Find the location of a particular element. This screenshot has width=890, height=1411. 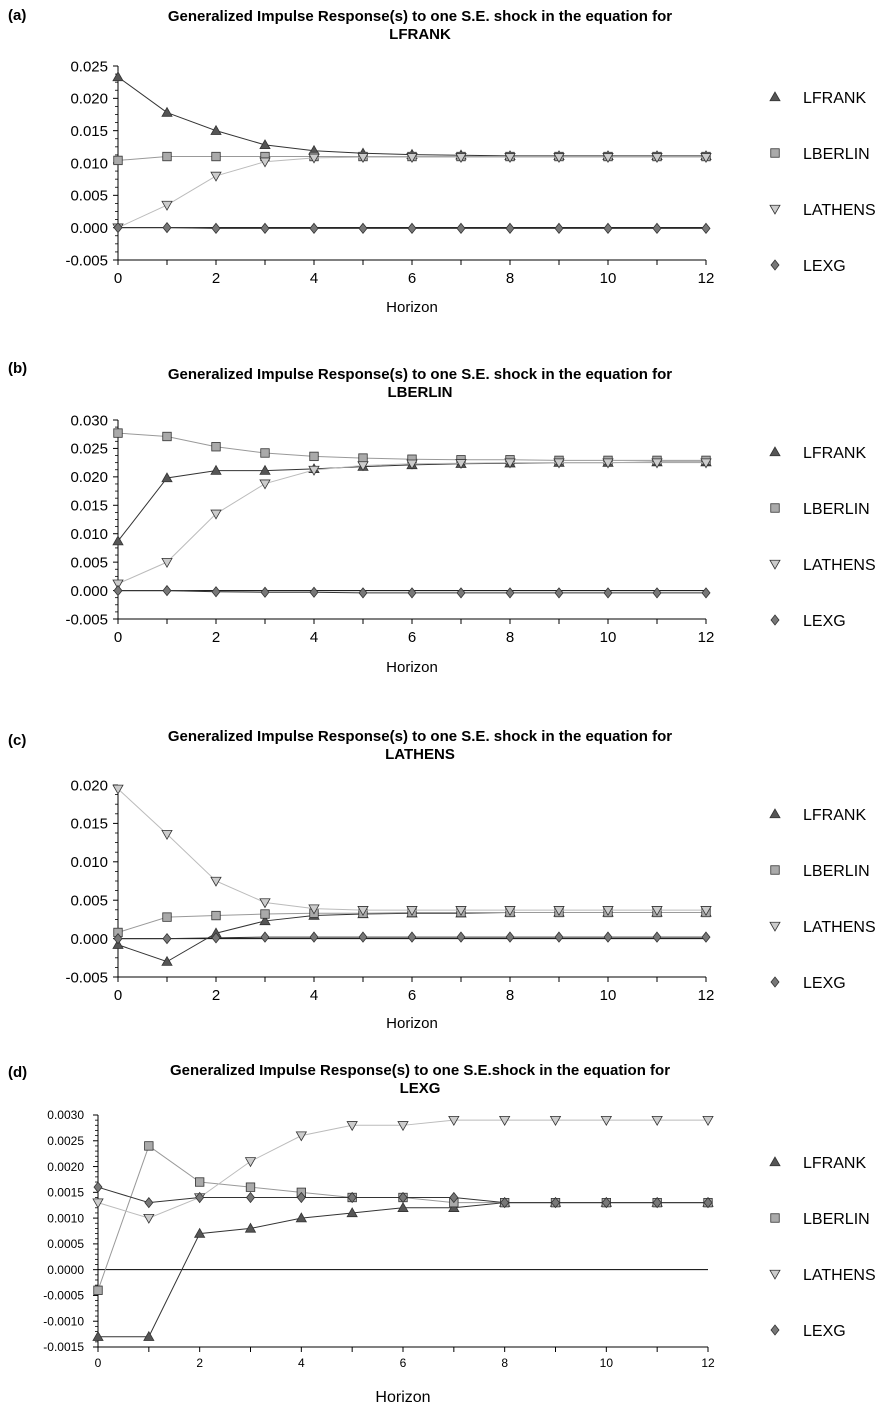

y-tick-label: 0.020 is located at coordinates (89, 785).